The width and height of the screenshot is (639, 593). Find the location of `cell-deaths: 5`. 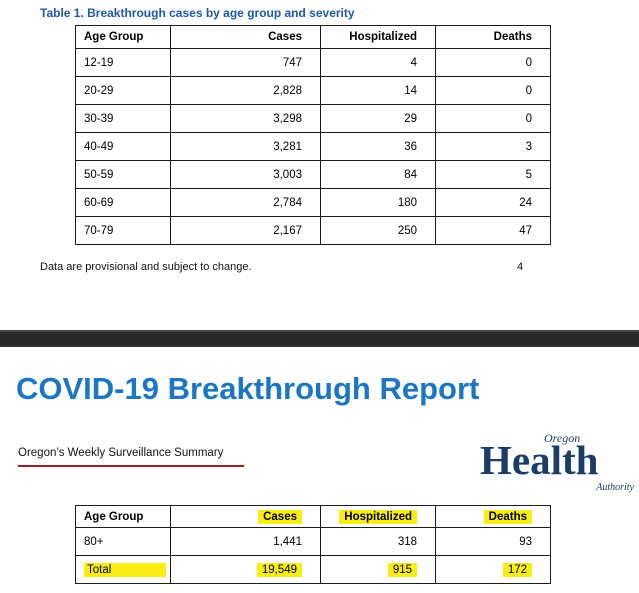

cell-deaths: 5 is located at coordinates (493, 174).